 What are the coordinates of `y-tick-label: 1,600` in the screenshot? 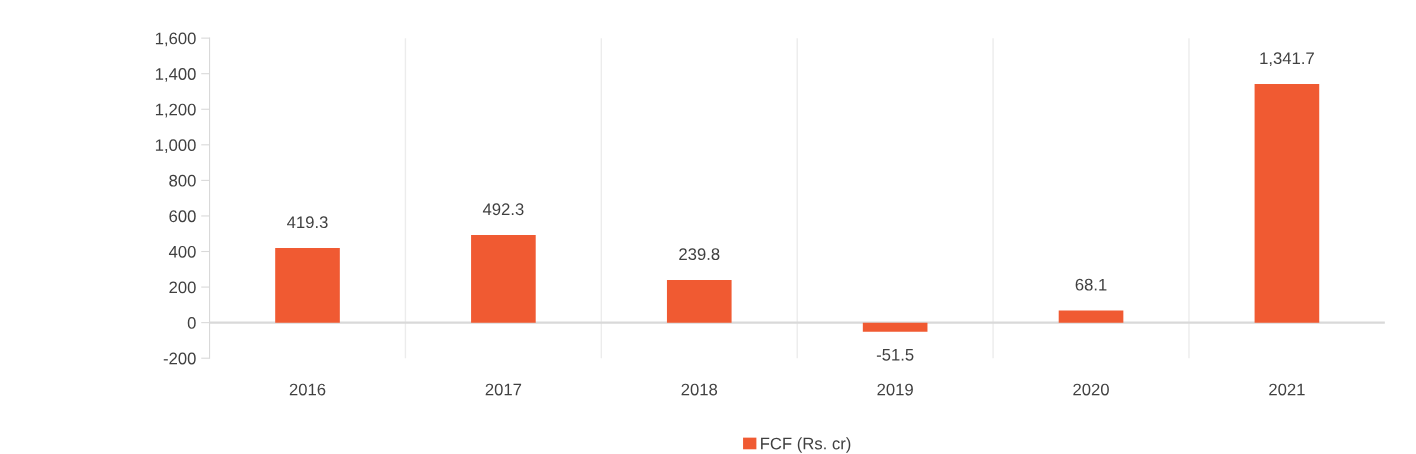 It's located at (175, 39).